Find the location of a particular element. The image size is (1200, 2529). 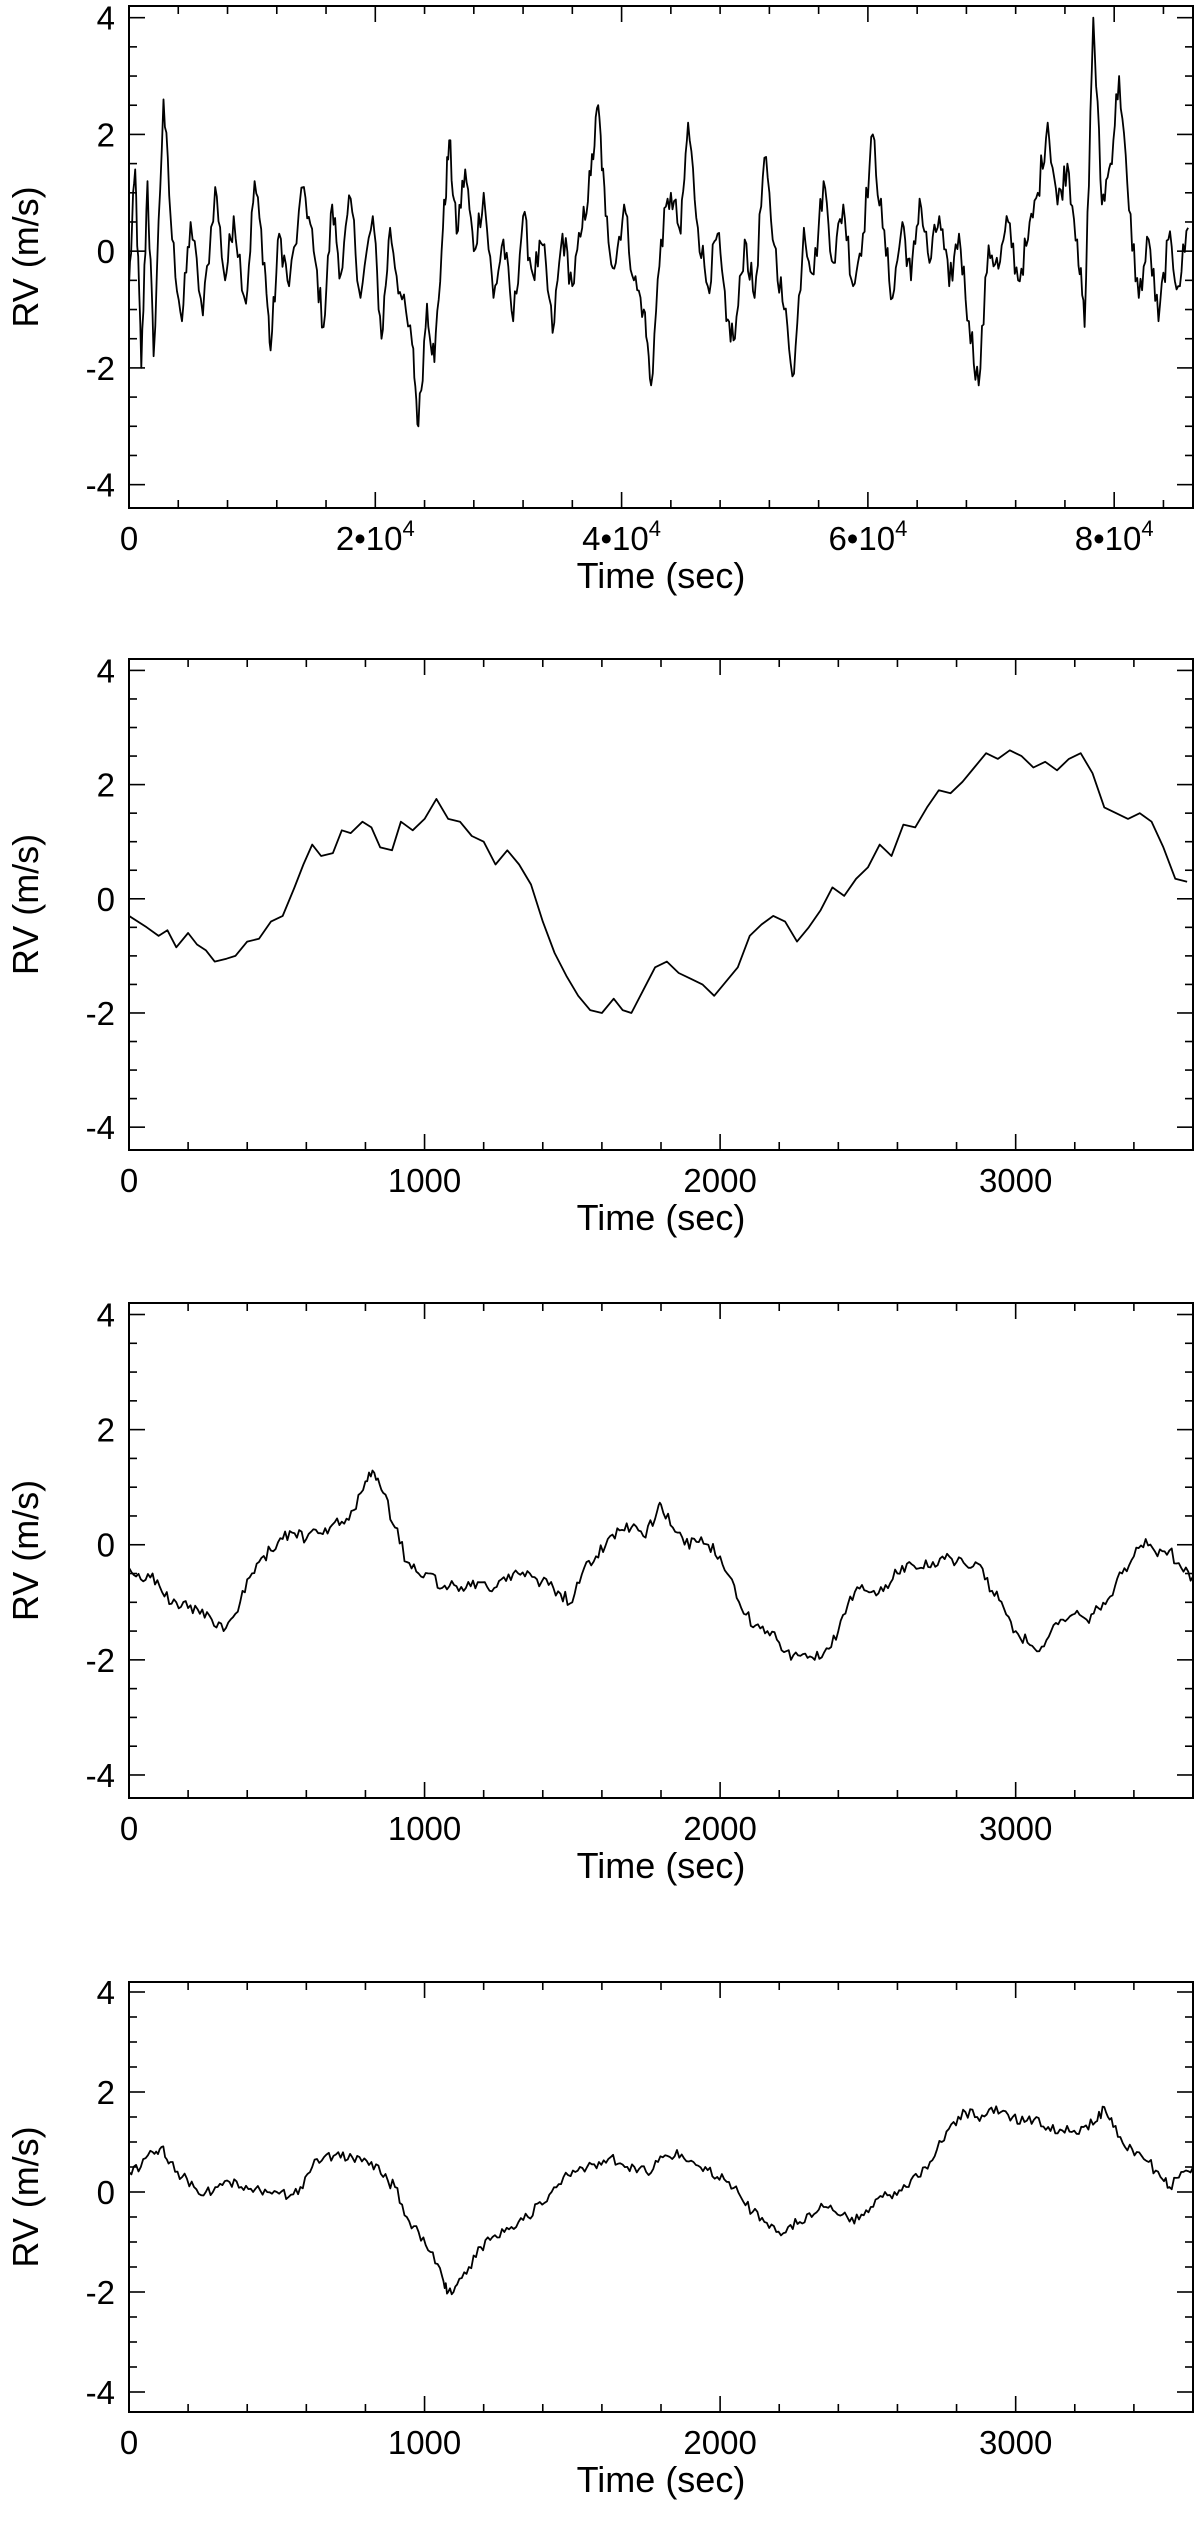

x-tick-label: 6•104 is located at coordinates (867, 536).